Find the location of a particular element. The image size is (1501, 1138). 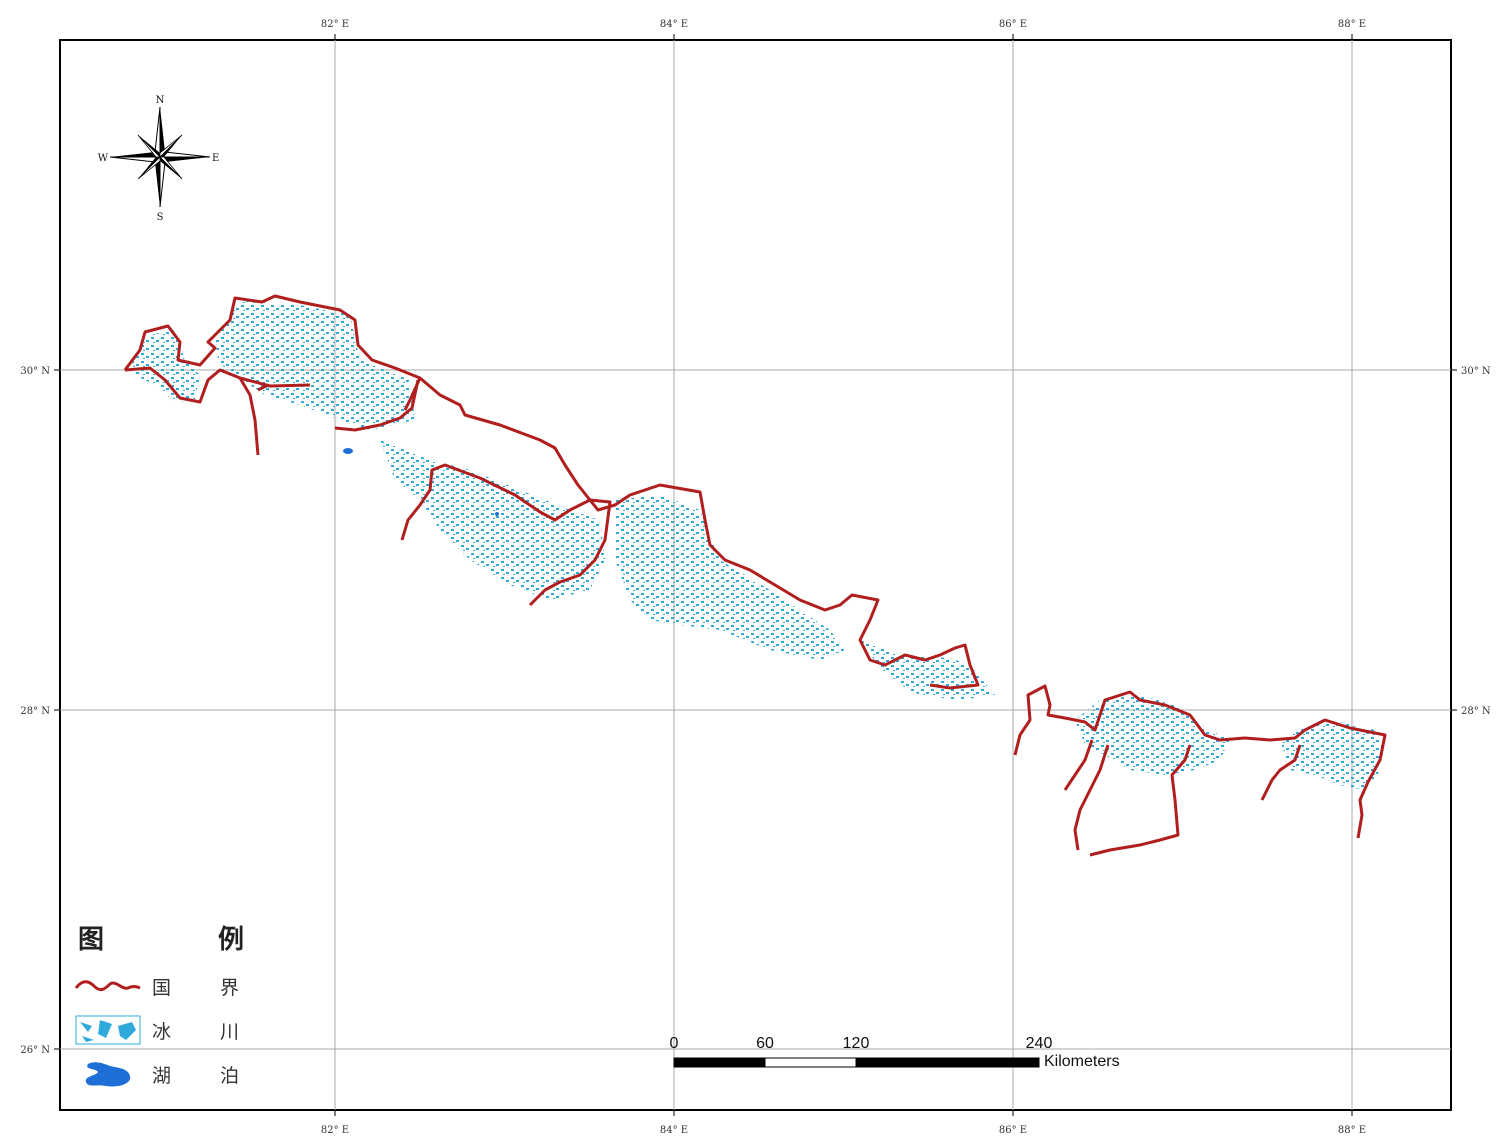

glacier-pattern-icon is located at coordinates (108, 1030).